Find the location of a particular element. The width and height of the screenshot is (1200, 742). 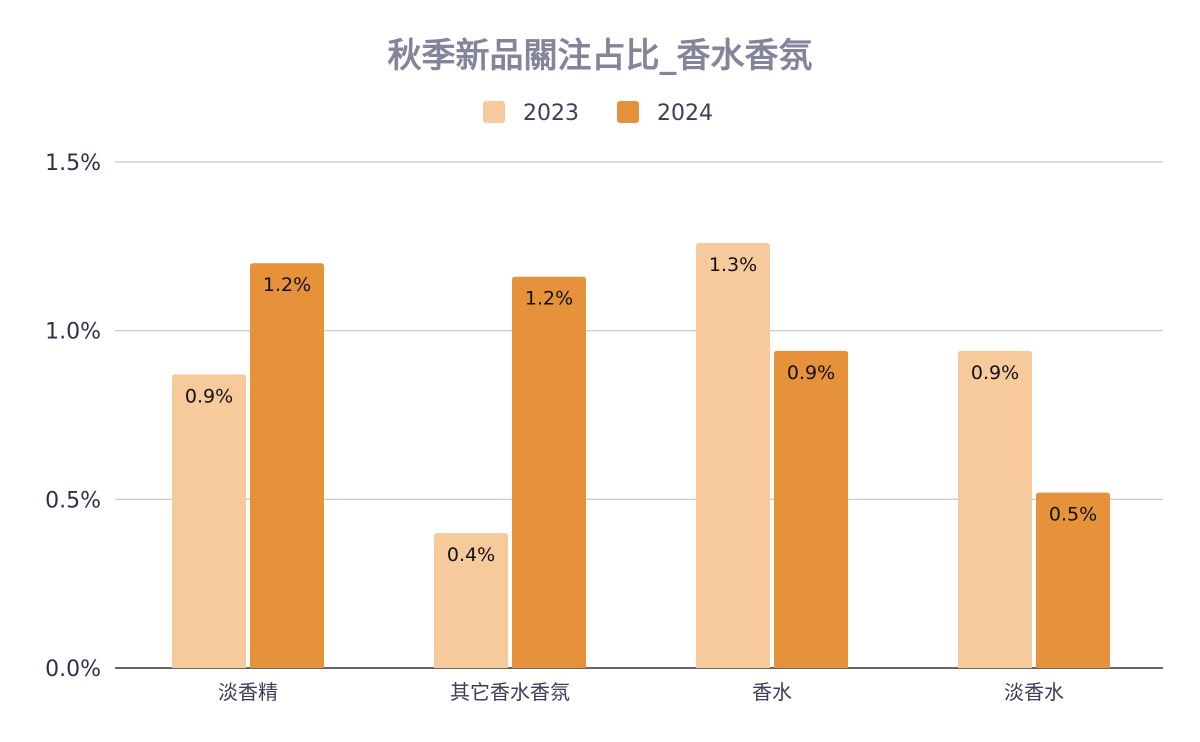

data-label: 0.5% is located at coordinates (1073, 515).